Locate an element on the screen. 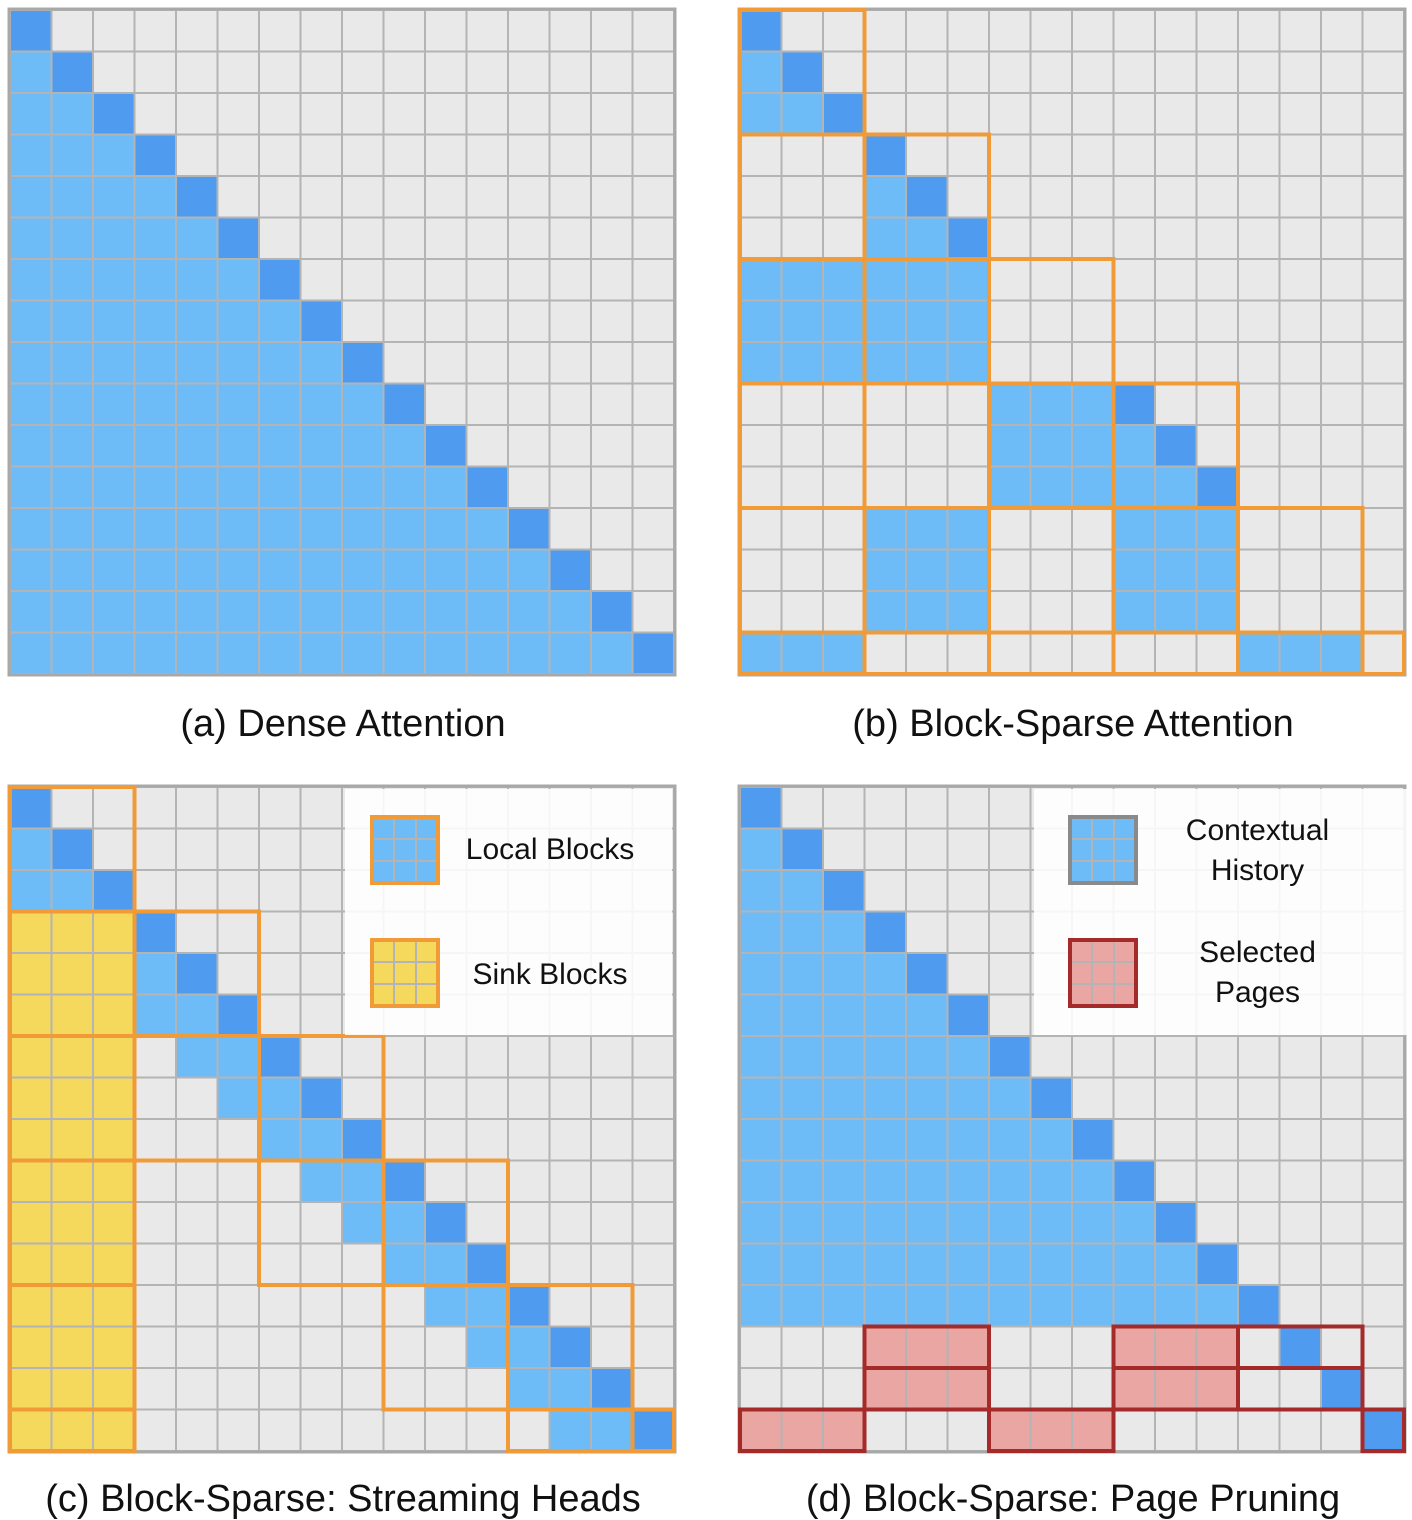  local-block-outline is located at coordinates (653, 1430).